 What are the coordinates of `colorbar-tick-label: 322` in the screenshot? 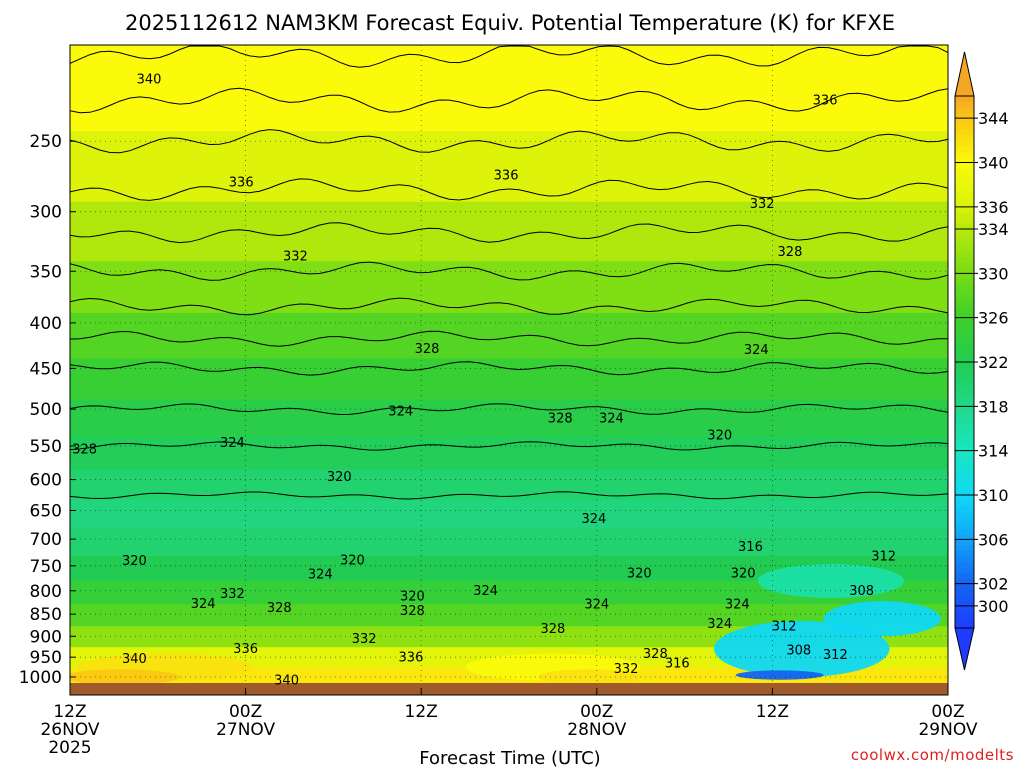 It's located at (993, 362).